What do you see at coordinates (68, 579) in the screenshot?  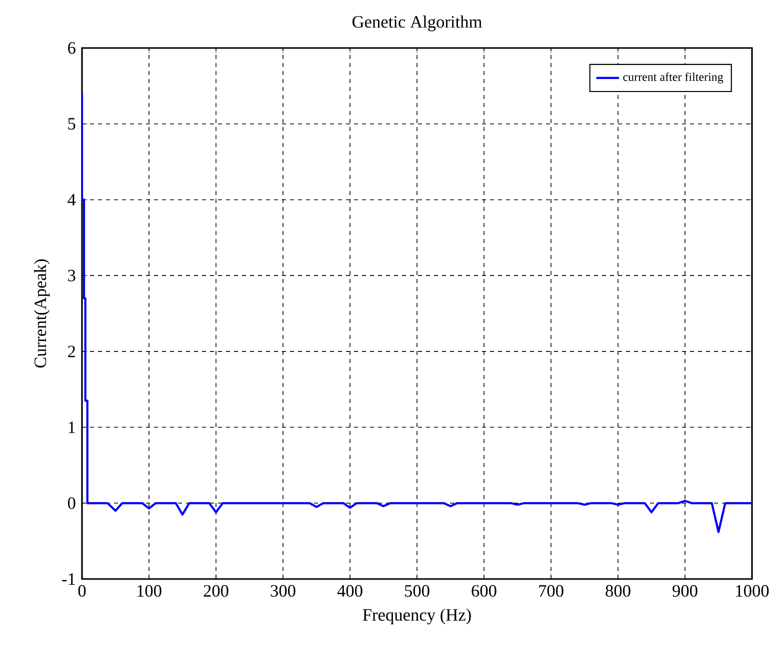 I see `y-tick-label: -1` at bounding box center [68, 579].